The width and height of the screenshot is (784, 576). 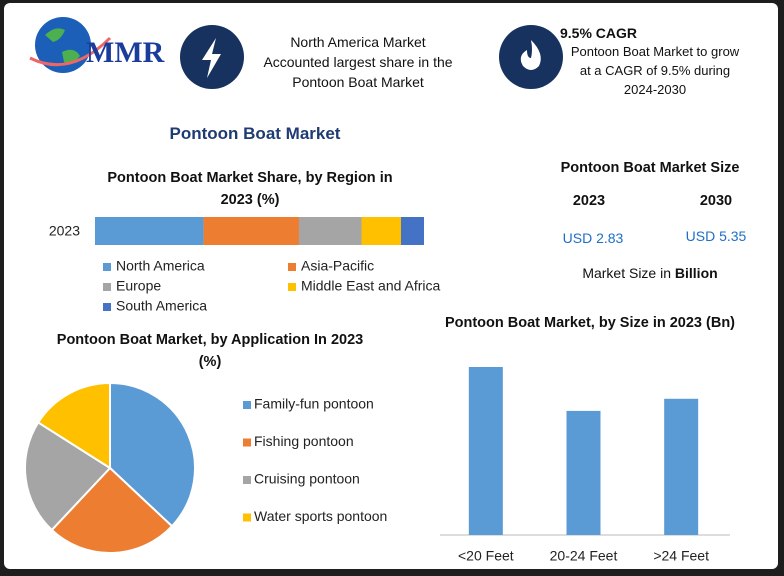 I want to click on highlight-line: Accounted largest share in the, so click(x=358, y=62).